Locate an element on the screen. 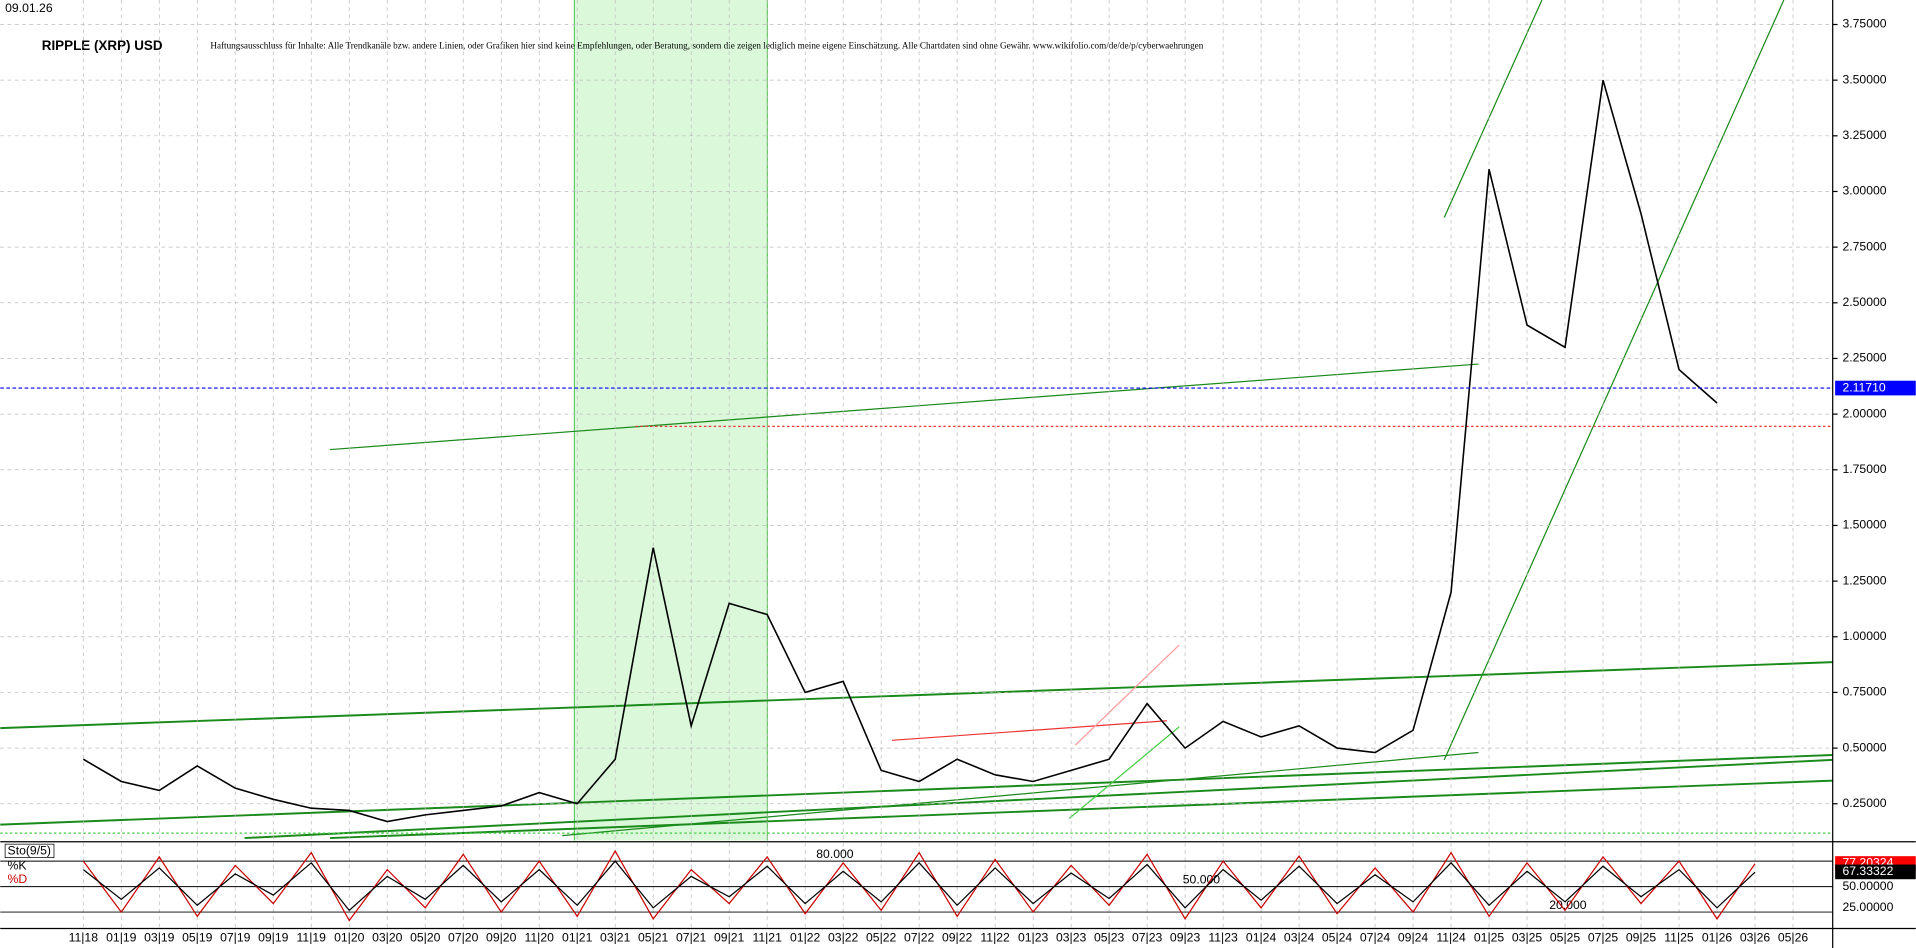 The image size is (1916, 948). x-tick-label: 05|21 is located at coordinates (653, 937).